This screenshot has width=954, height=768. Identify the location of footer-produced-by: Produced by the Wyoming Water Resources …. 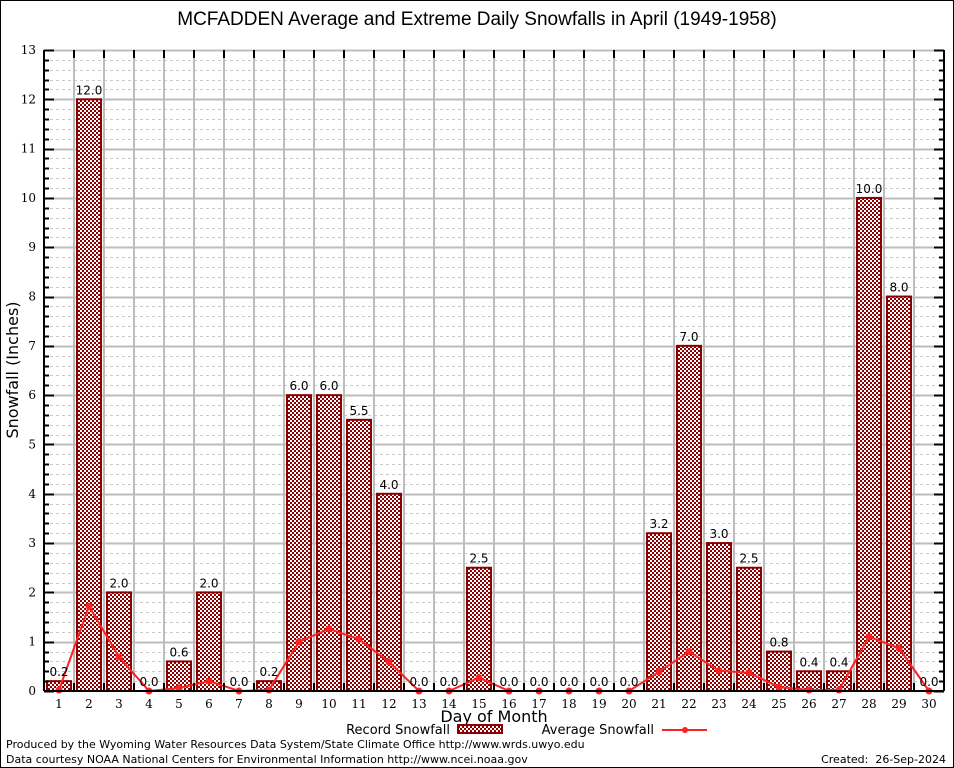
(295, 744).